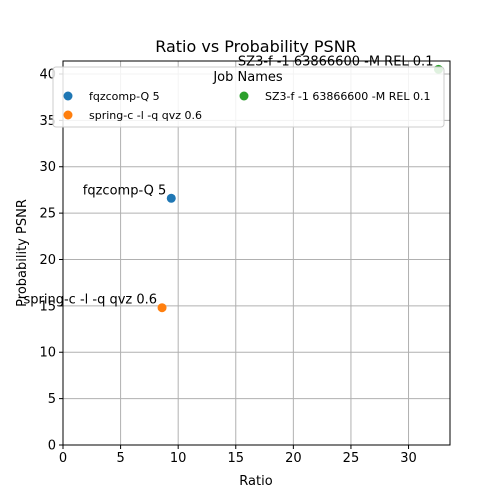  Describe the element at coordinates (145, 115) in the screenshot. I see `legend-label: spring-c -l -q qvz 0.6` at that location.